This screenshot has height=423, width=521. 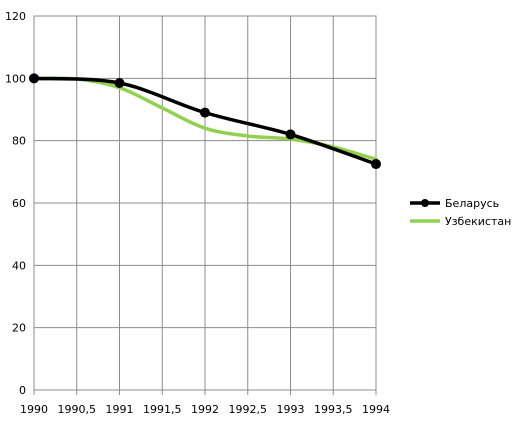 What do you see at coordinates (248, 409) in the screenshot?
I see `x-tick-label: 1992,5` at bounding box center [248, 409].